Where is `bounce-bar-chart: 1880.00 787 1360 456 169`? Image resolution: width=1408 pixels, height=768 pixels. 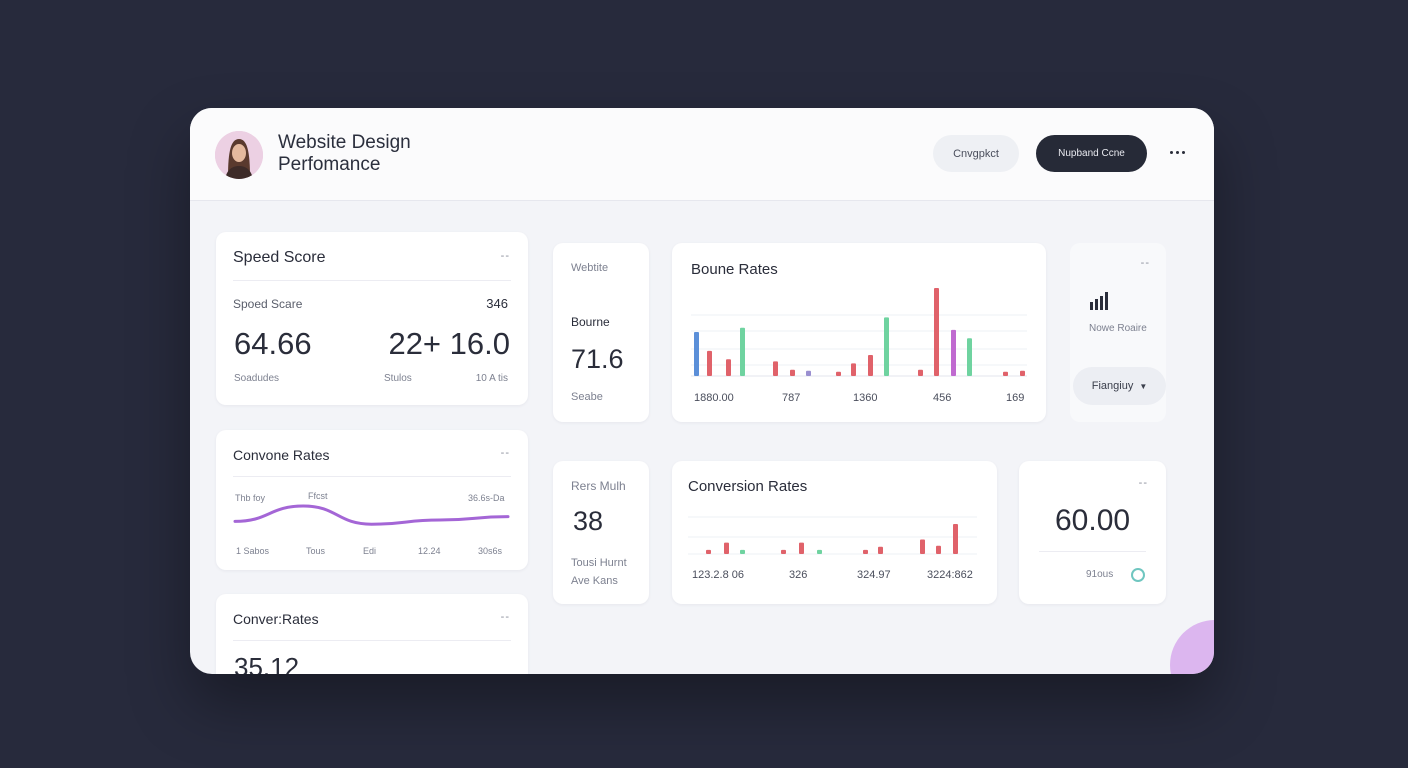 bounce-bar-chart: 1880.00 787 1360 456 169 is located at coordinates (859, 346).